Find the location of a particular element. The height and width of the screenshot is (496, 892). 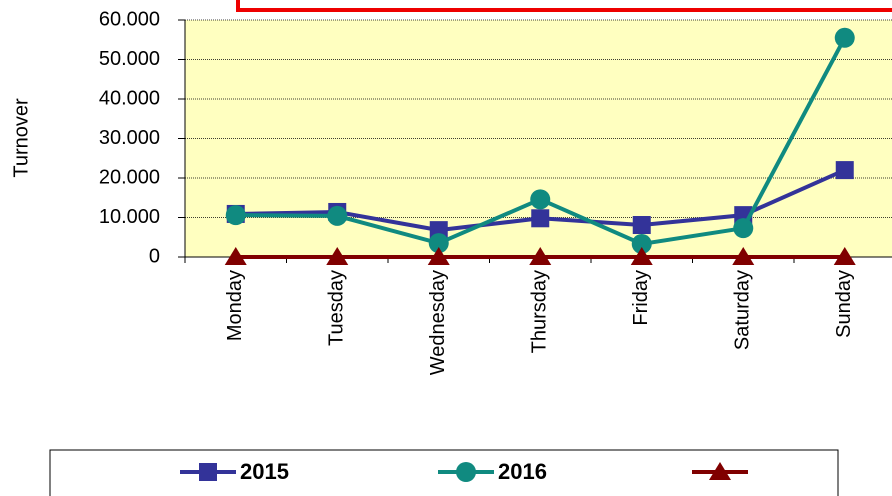

annotation-box is located at coordinates (564, 6).